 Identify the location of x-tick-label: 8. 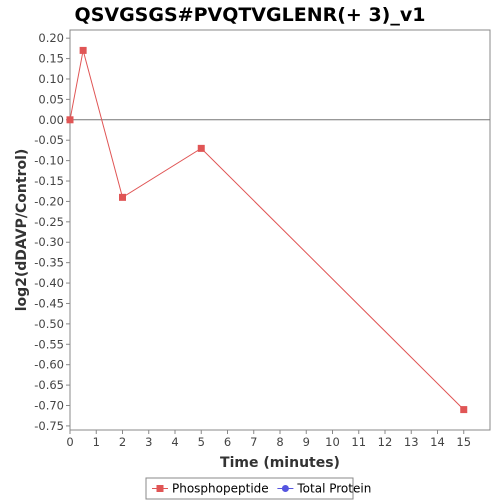
(279, 442).